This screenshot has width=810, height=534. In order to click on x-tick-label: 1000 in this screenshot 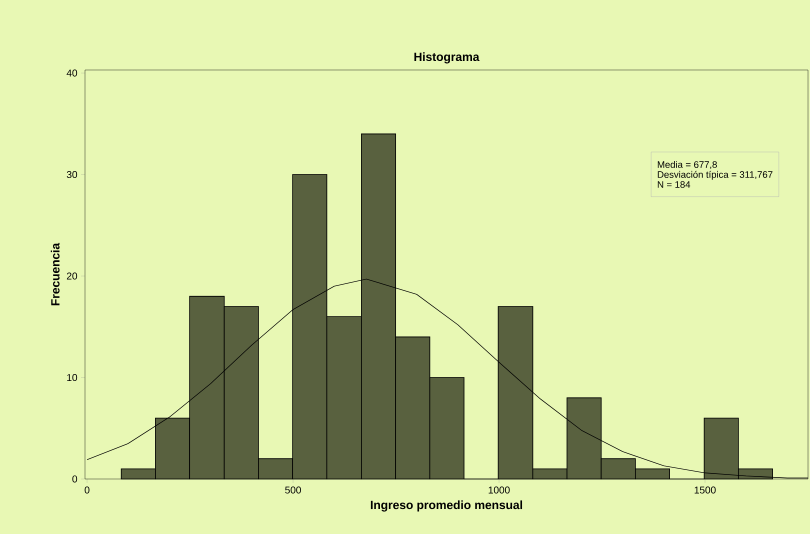, I will do `click(499, 490)`.